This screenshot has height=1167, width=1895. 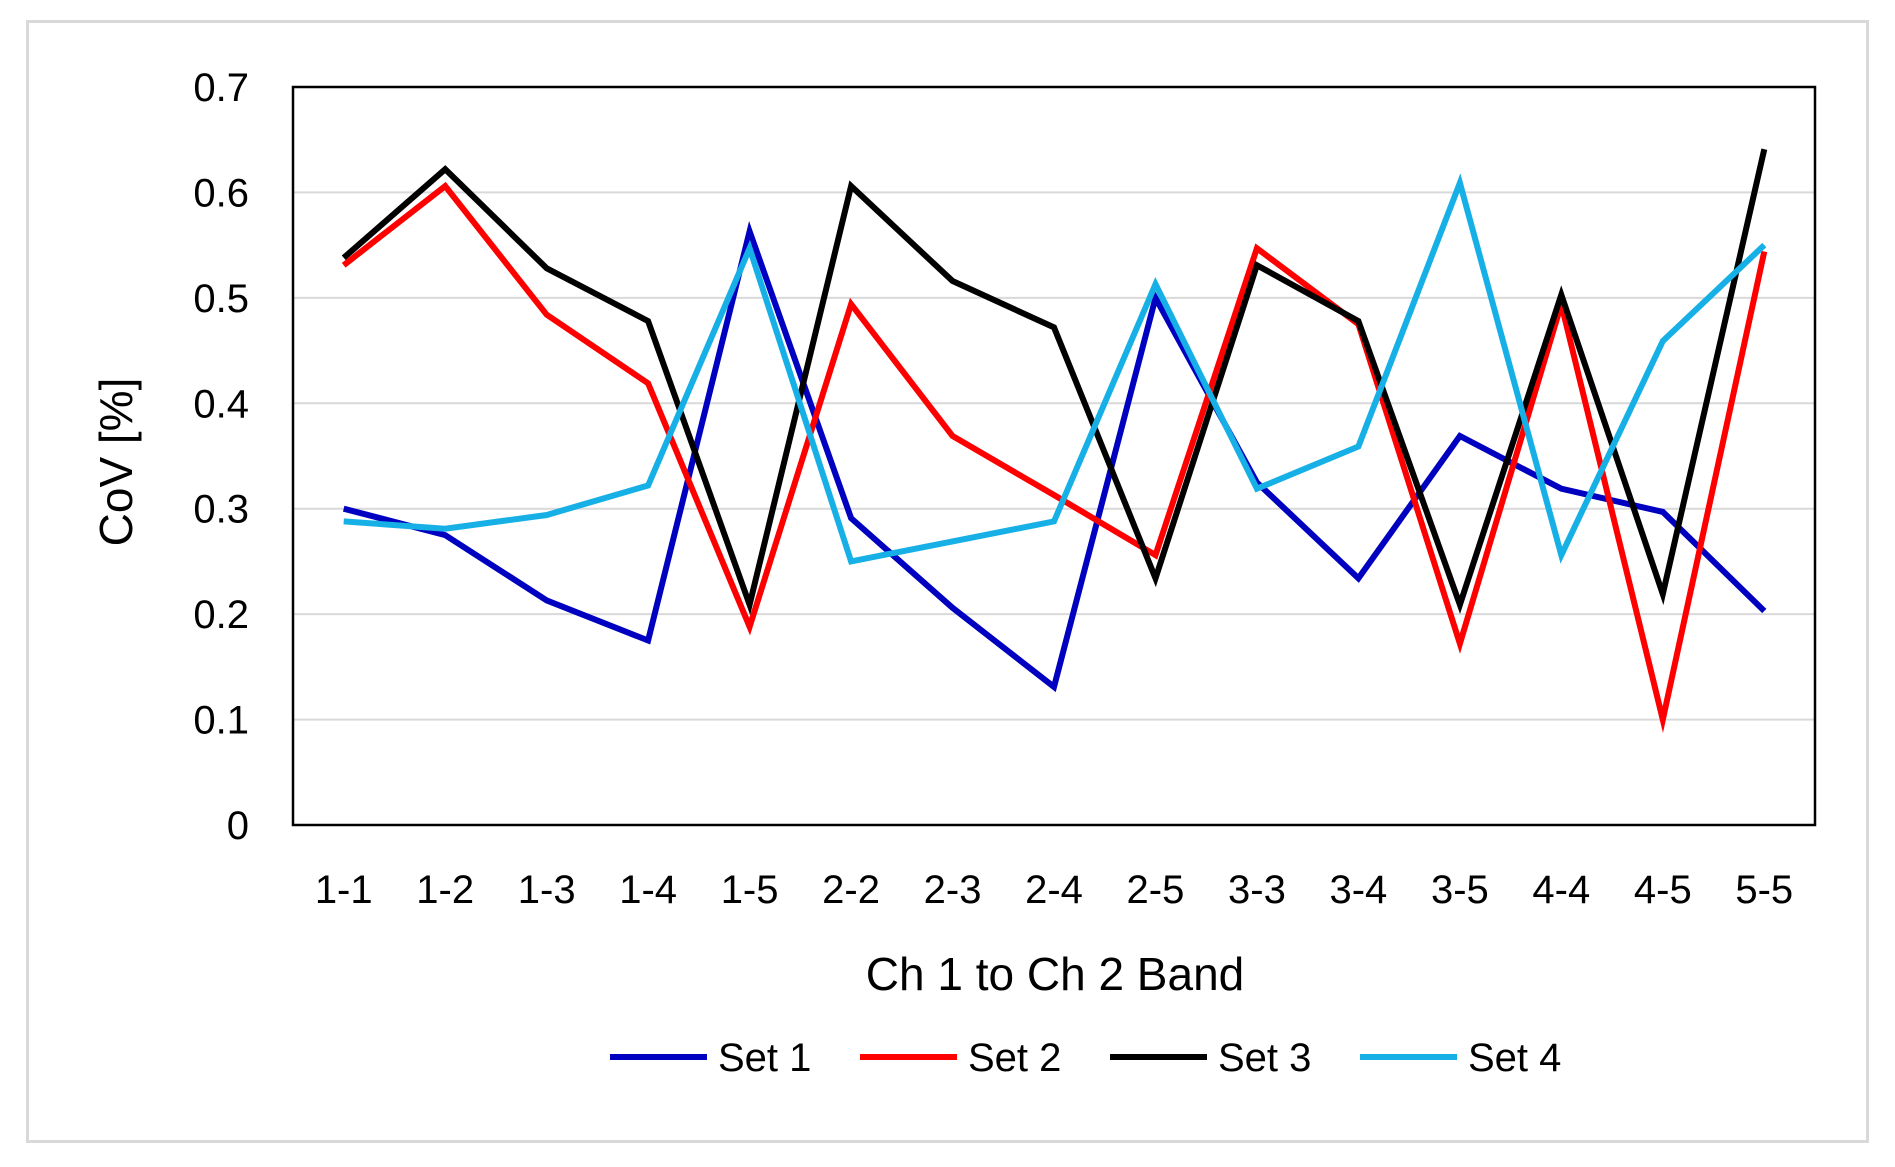 I want to click on x-tick-label: 1-4, so click(x=648, y=890).